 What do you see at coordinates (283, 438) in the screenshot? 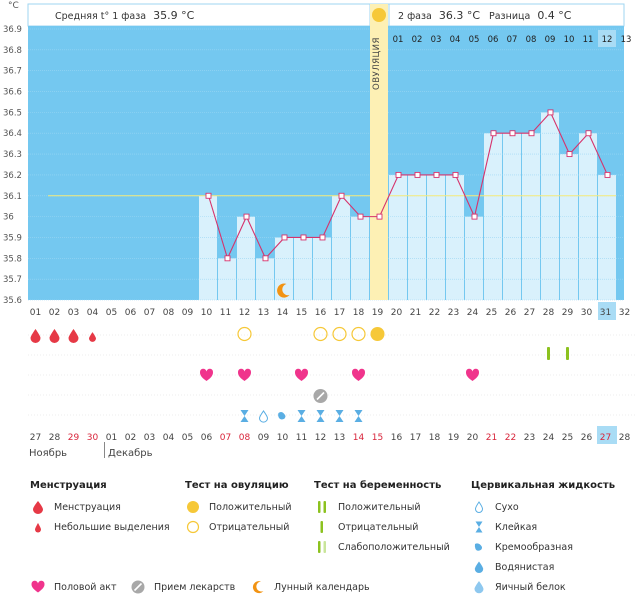
I see `calendar-date: 10` at bounding box center [283, 438].